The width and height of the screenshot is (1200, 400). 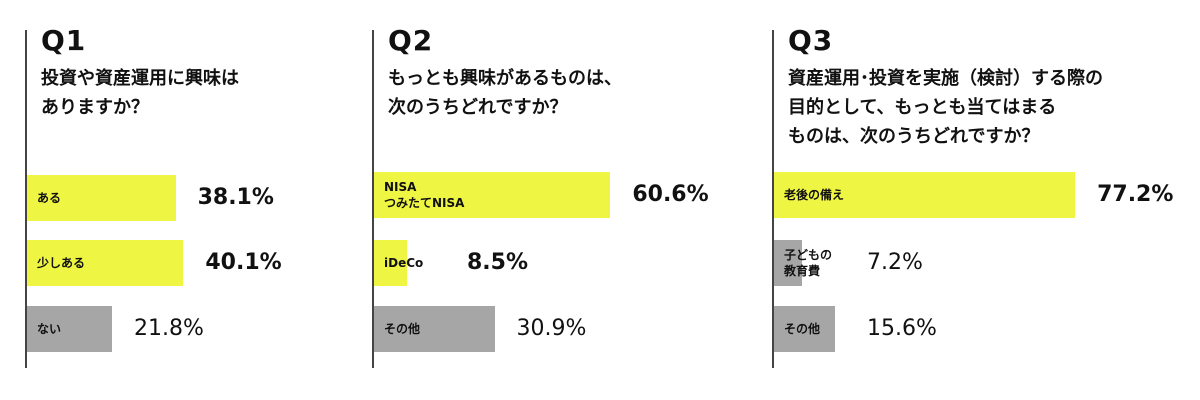 I want to click on value-label: 40.1%, so click(x=243, y=262).